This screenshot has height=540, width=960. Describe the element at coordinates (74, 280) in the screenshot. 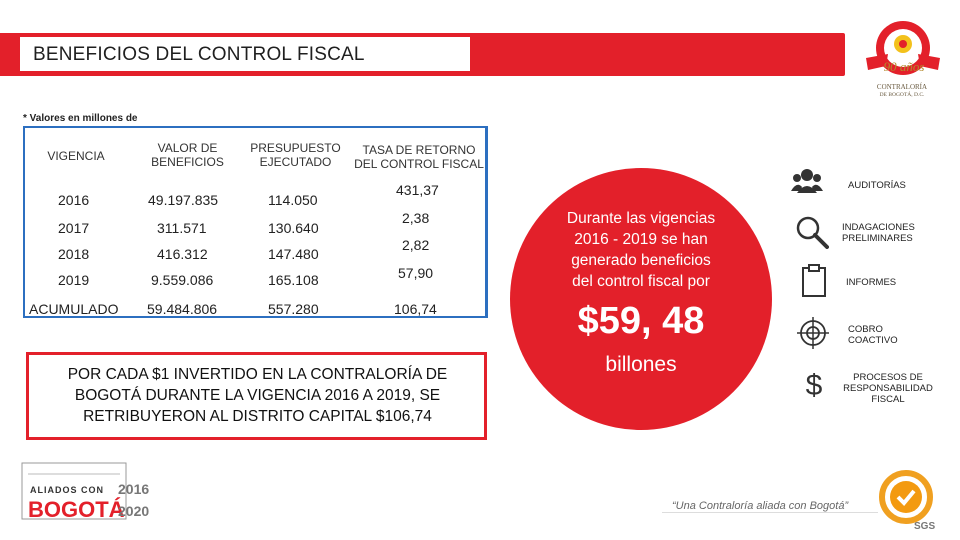

I see `cell-vigencia: 2019` at that location.